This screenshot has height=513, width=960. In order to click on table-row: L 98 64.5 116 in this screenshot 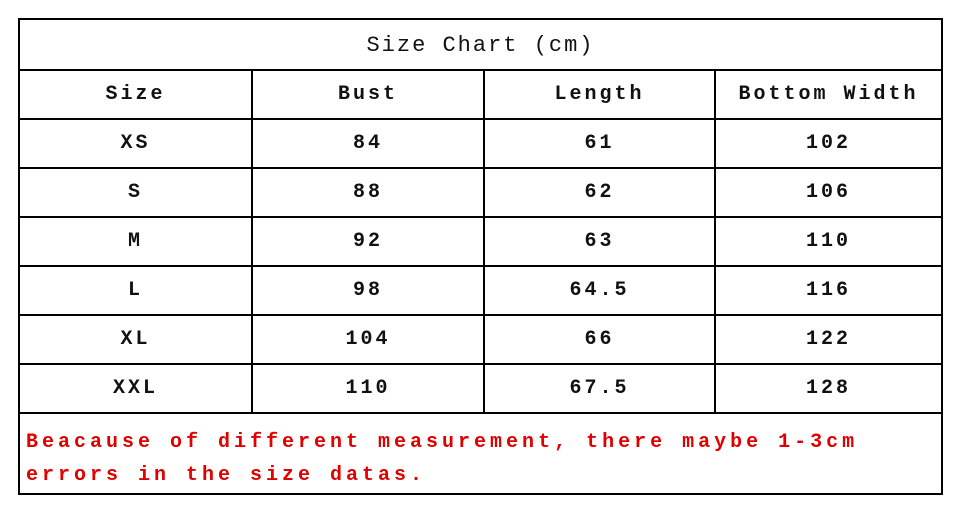, I will do `click(480, 289)`.